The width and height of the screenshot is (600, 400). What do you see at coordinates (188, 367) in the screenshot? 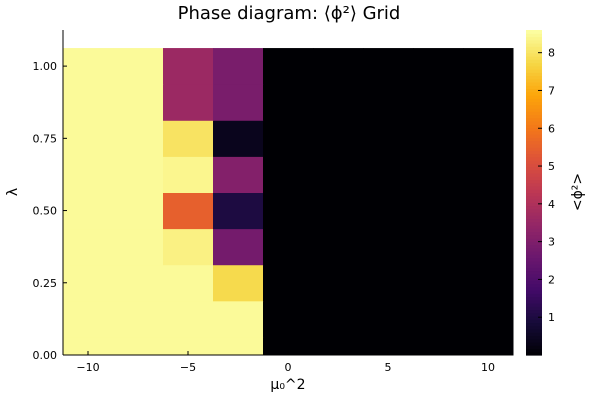
I see `x-tick-label: −5` at bounding box center [188, 367].